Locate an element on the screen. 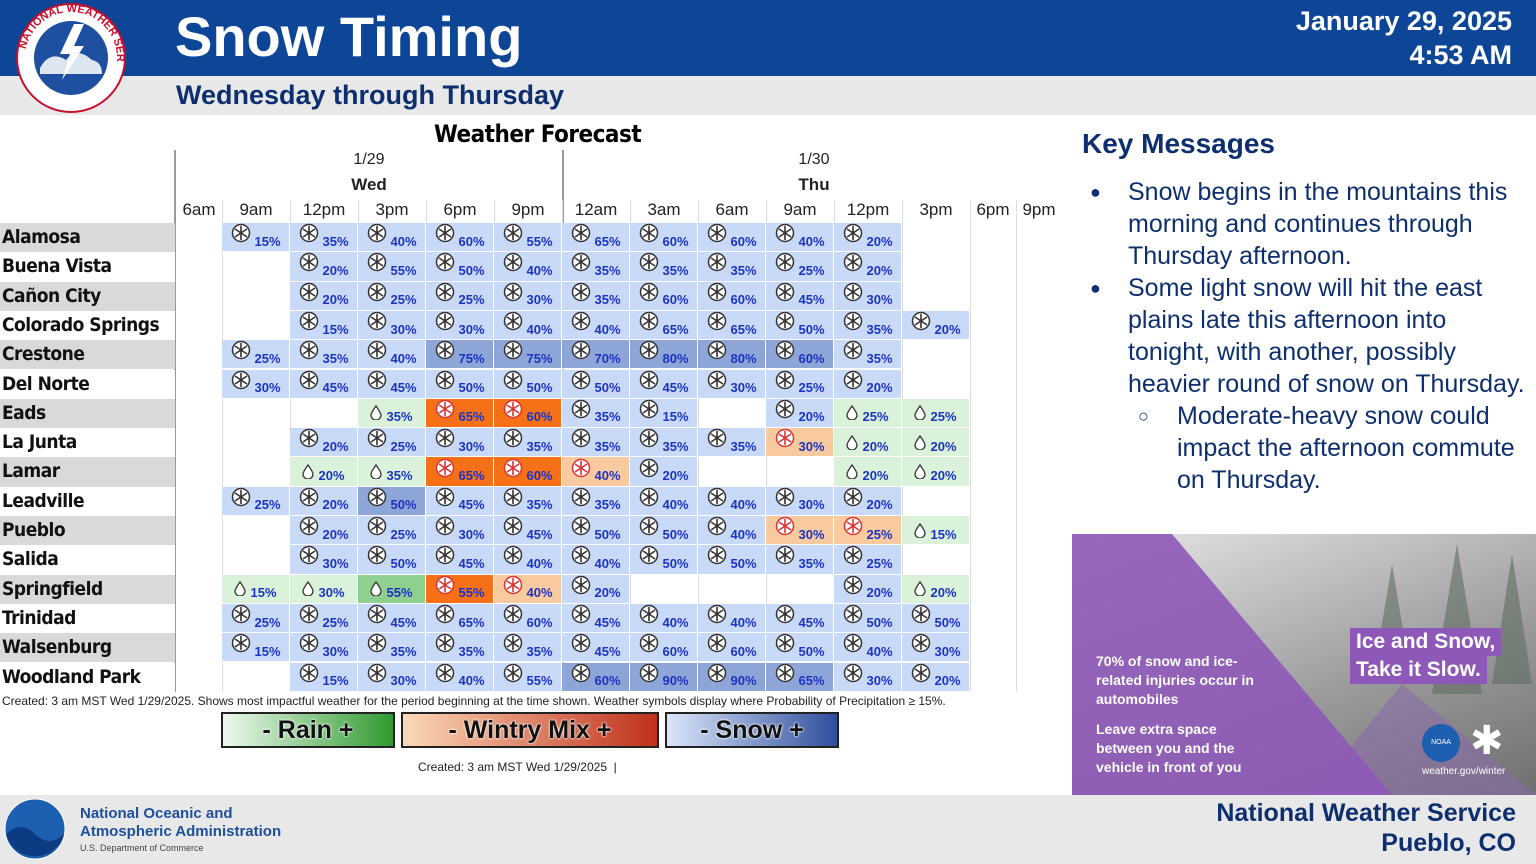  axis-line is located at coordinates (175, 421).